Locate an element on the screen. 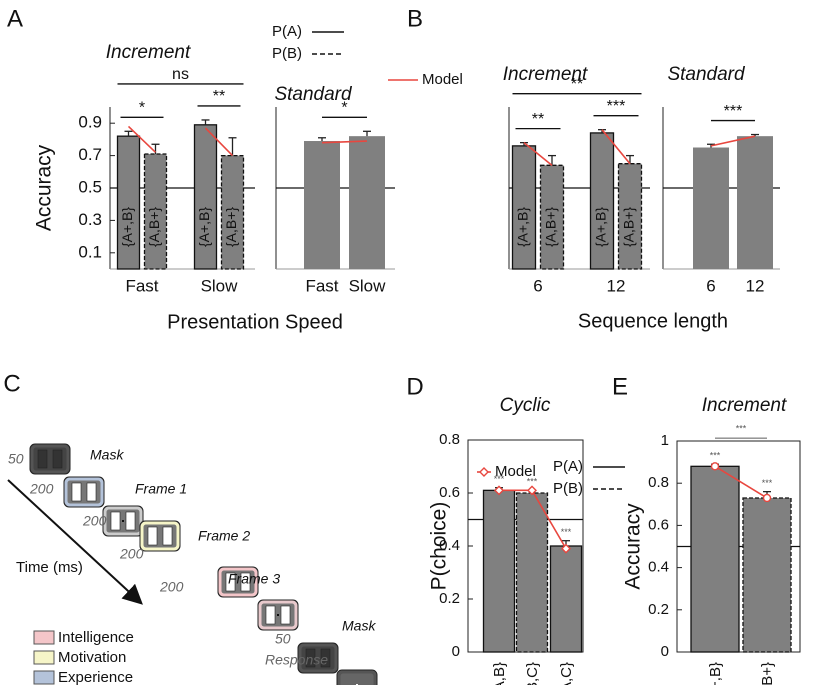 The image size is (815, 685). y-tick-label: 0.2 is located at coordinates (449, 598).